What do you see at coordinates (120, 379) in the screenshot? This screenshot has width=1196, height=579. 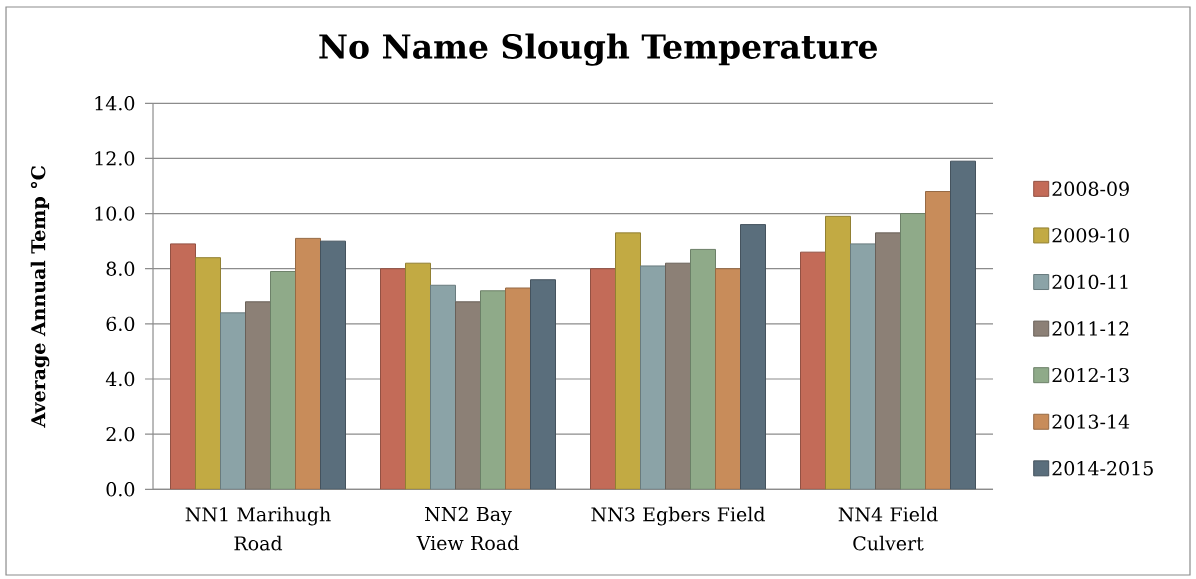 I see `y-tick-label: 4.0` at bounding box center [120, 379].